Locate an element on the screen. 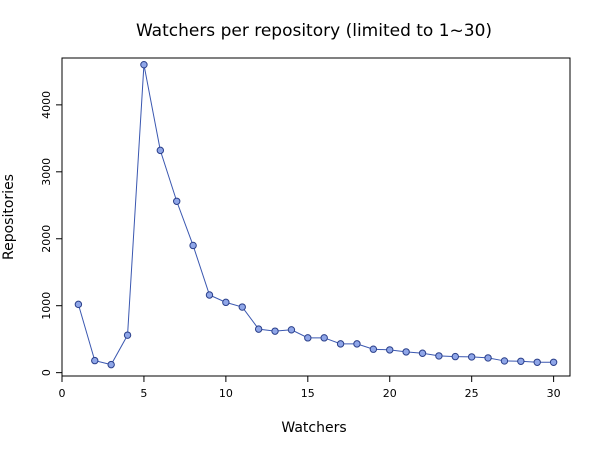 The height and width of the screenshot is (450, 600). x-axis-label: Watchers is located at coordinates (313, 428).